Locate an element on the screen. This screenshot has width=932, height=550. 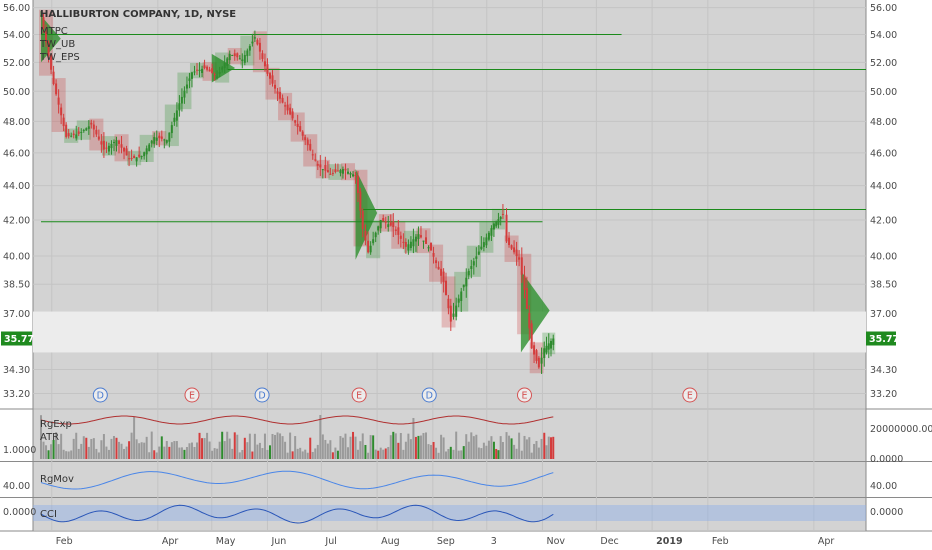
indicator-mtpc: MTPC is located at coordinates (54, 31).